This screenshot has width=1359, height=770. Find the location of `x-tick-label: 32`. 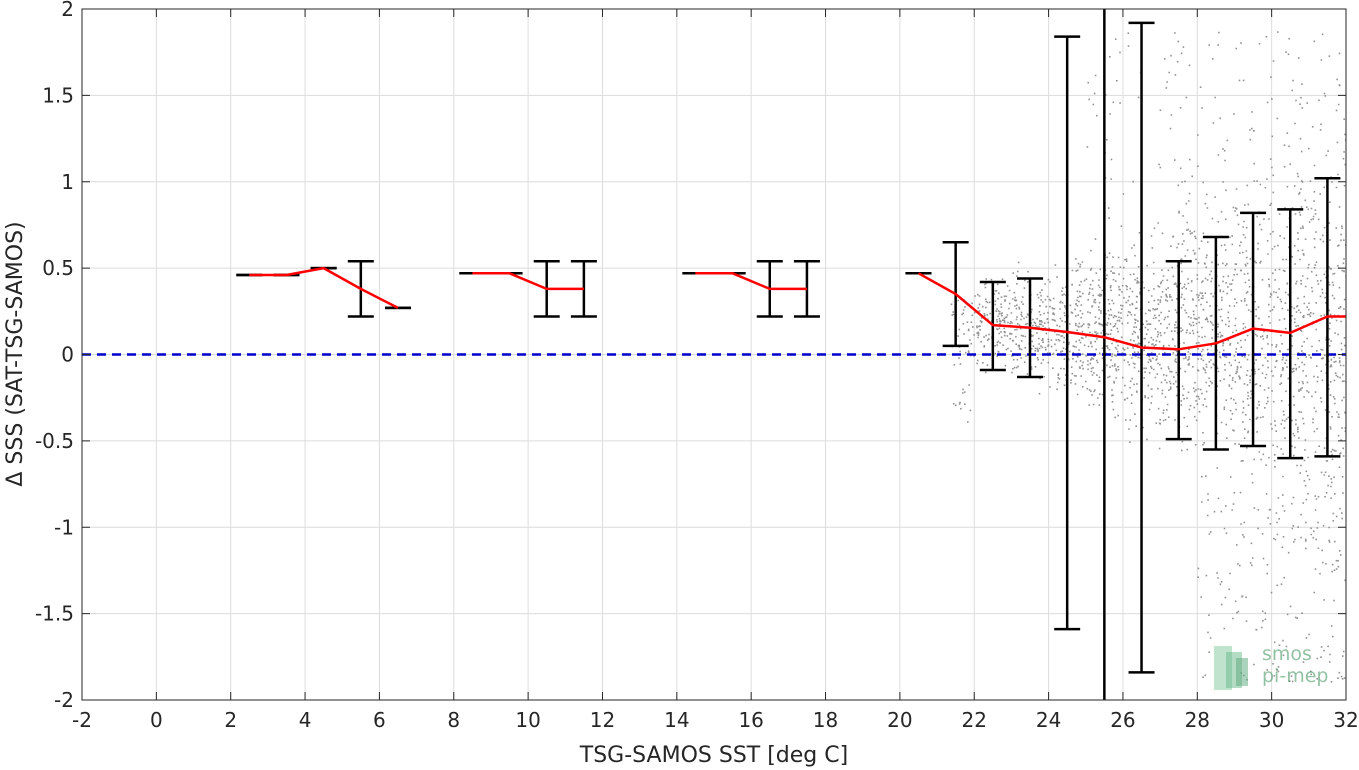

x-tick-label: 32 is located at coordinates (1345, 720).